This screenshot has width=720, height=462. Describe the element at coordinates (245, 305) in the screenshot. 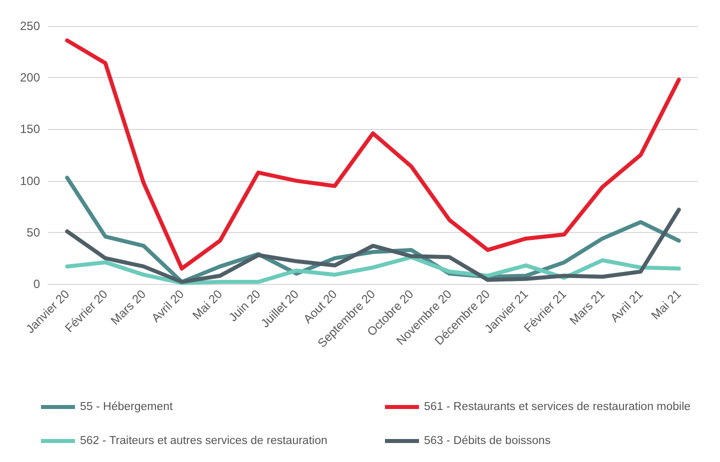

I see `x-tick-label: Juin 20` at that location.